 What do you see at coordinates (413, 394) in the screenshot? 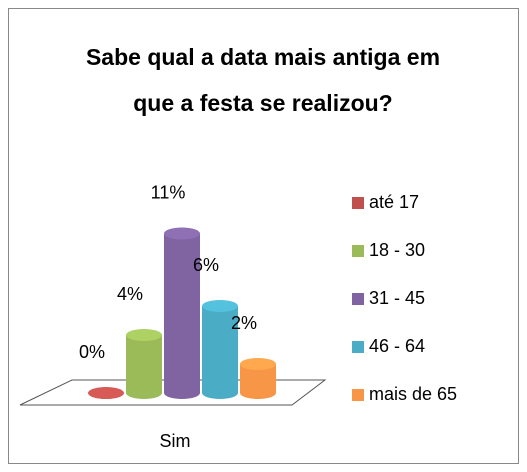
I see `legend-label: mais de 65` at bounding box center [413, 394].